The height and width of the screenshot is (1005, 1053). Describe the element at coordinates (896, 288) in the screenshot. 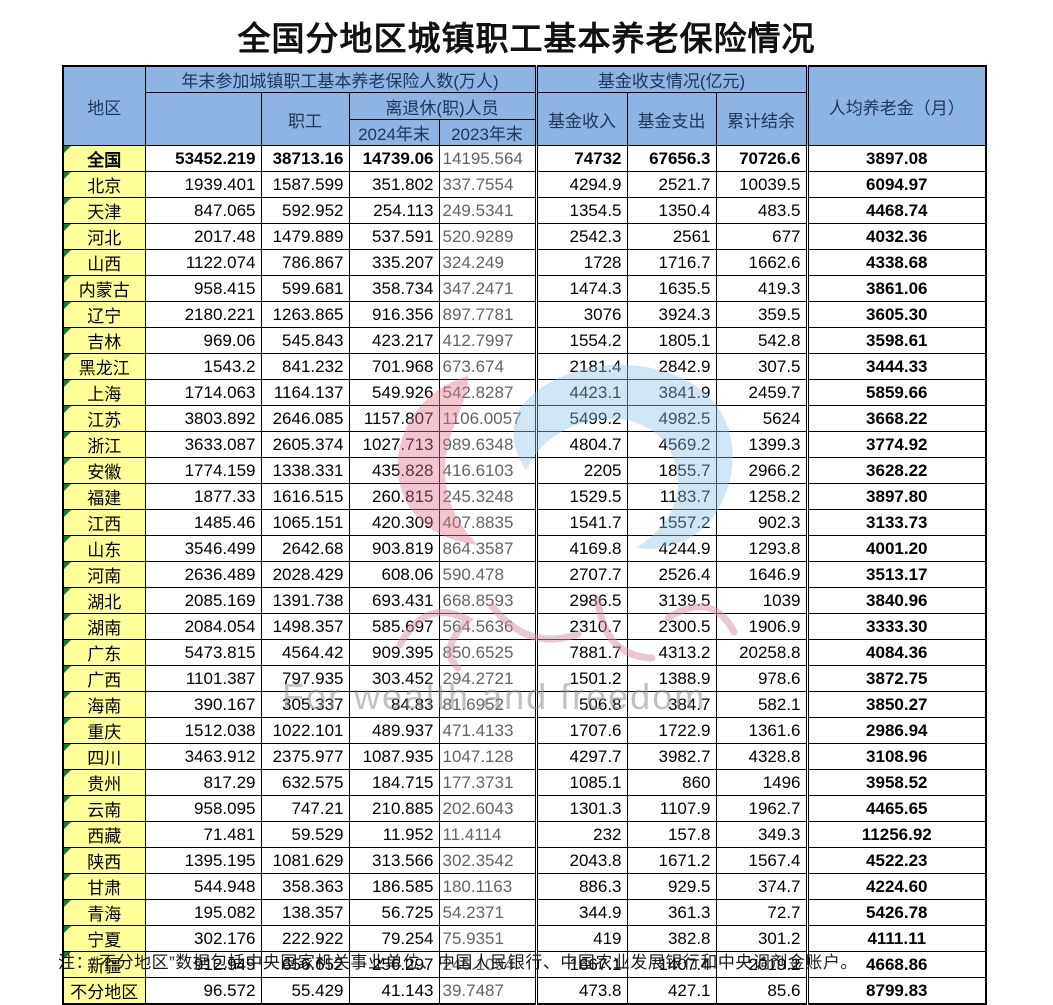

I see `data-cell: 3861.06` at that location.